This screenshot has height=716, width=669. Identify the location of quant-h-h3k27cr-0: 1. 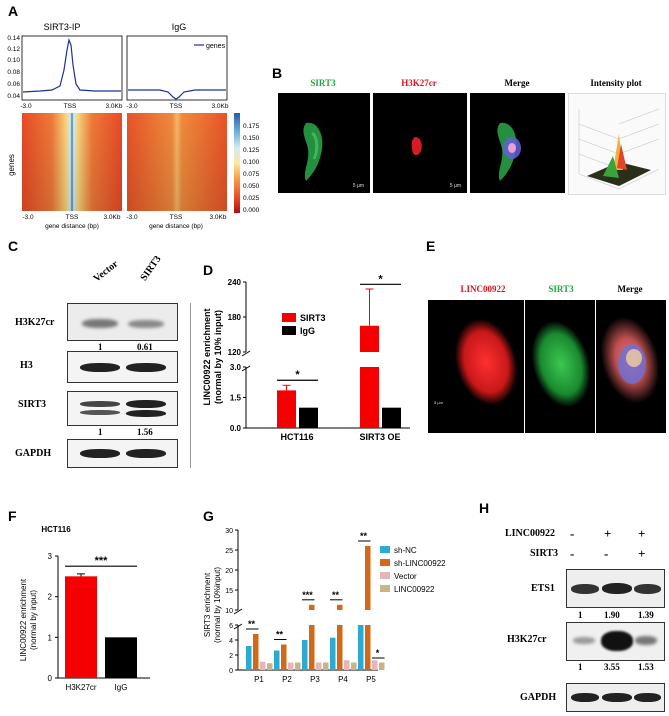
(580, 667).